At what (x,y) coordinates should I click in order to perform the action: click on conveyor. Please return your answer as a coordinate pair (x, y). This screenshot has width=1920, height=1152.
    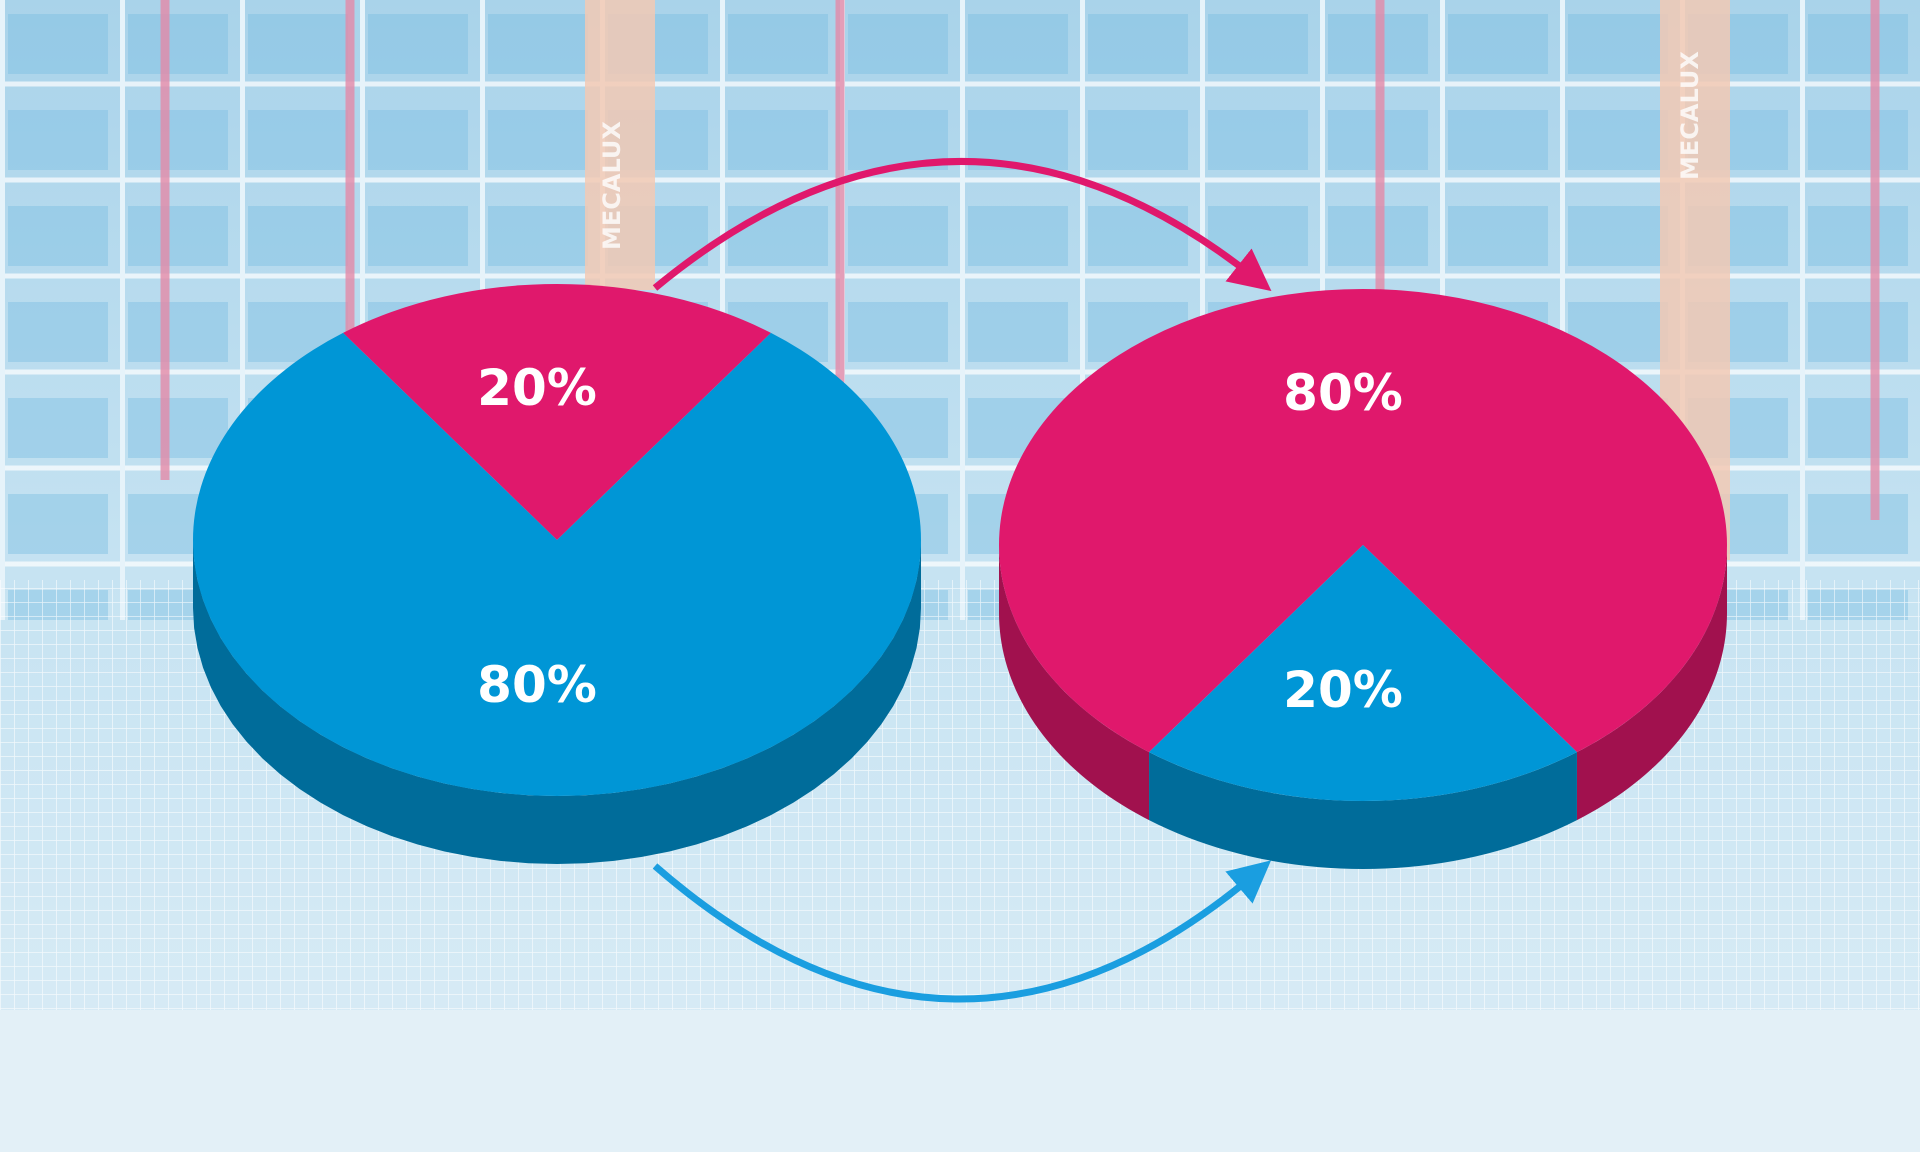
    Looking at the image, I should click on (960, 1081).